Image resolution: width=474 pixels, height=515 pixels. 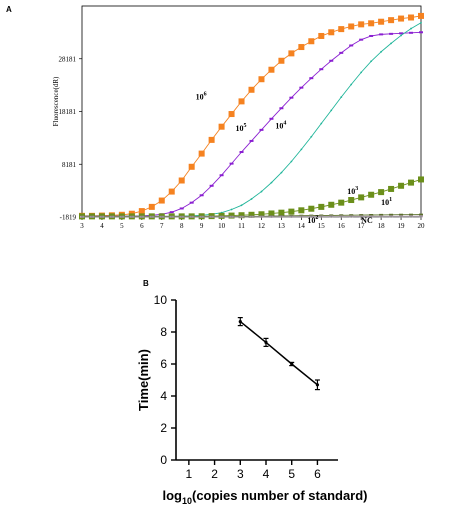 What do you see at coordinates (162, 226) in the screenshot?
I see `panel-a-x-tick-label: 7` at bounding box center [162, 226].